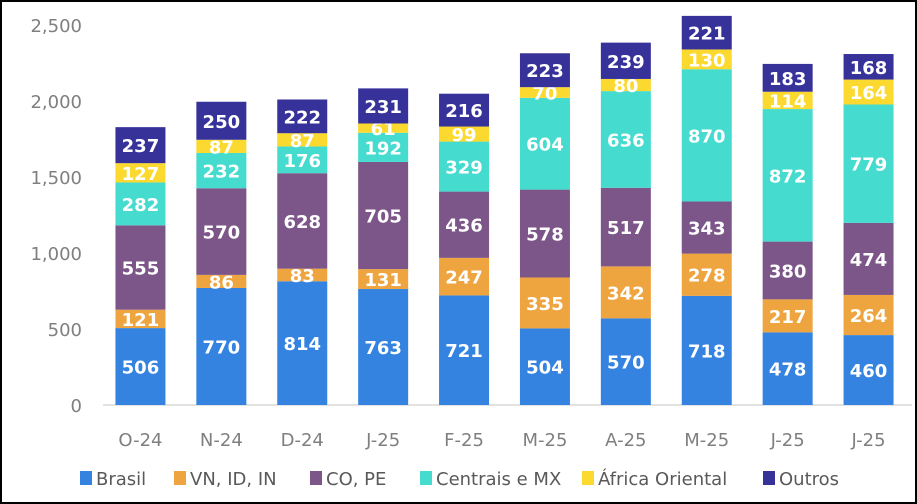 This screenshot has height=504, width=917. Describe the element at coordinates (302, 344) in the screenshot. I see `data-label: 814` at that location.